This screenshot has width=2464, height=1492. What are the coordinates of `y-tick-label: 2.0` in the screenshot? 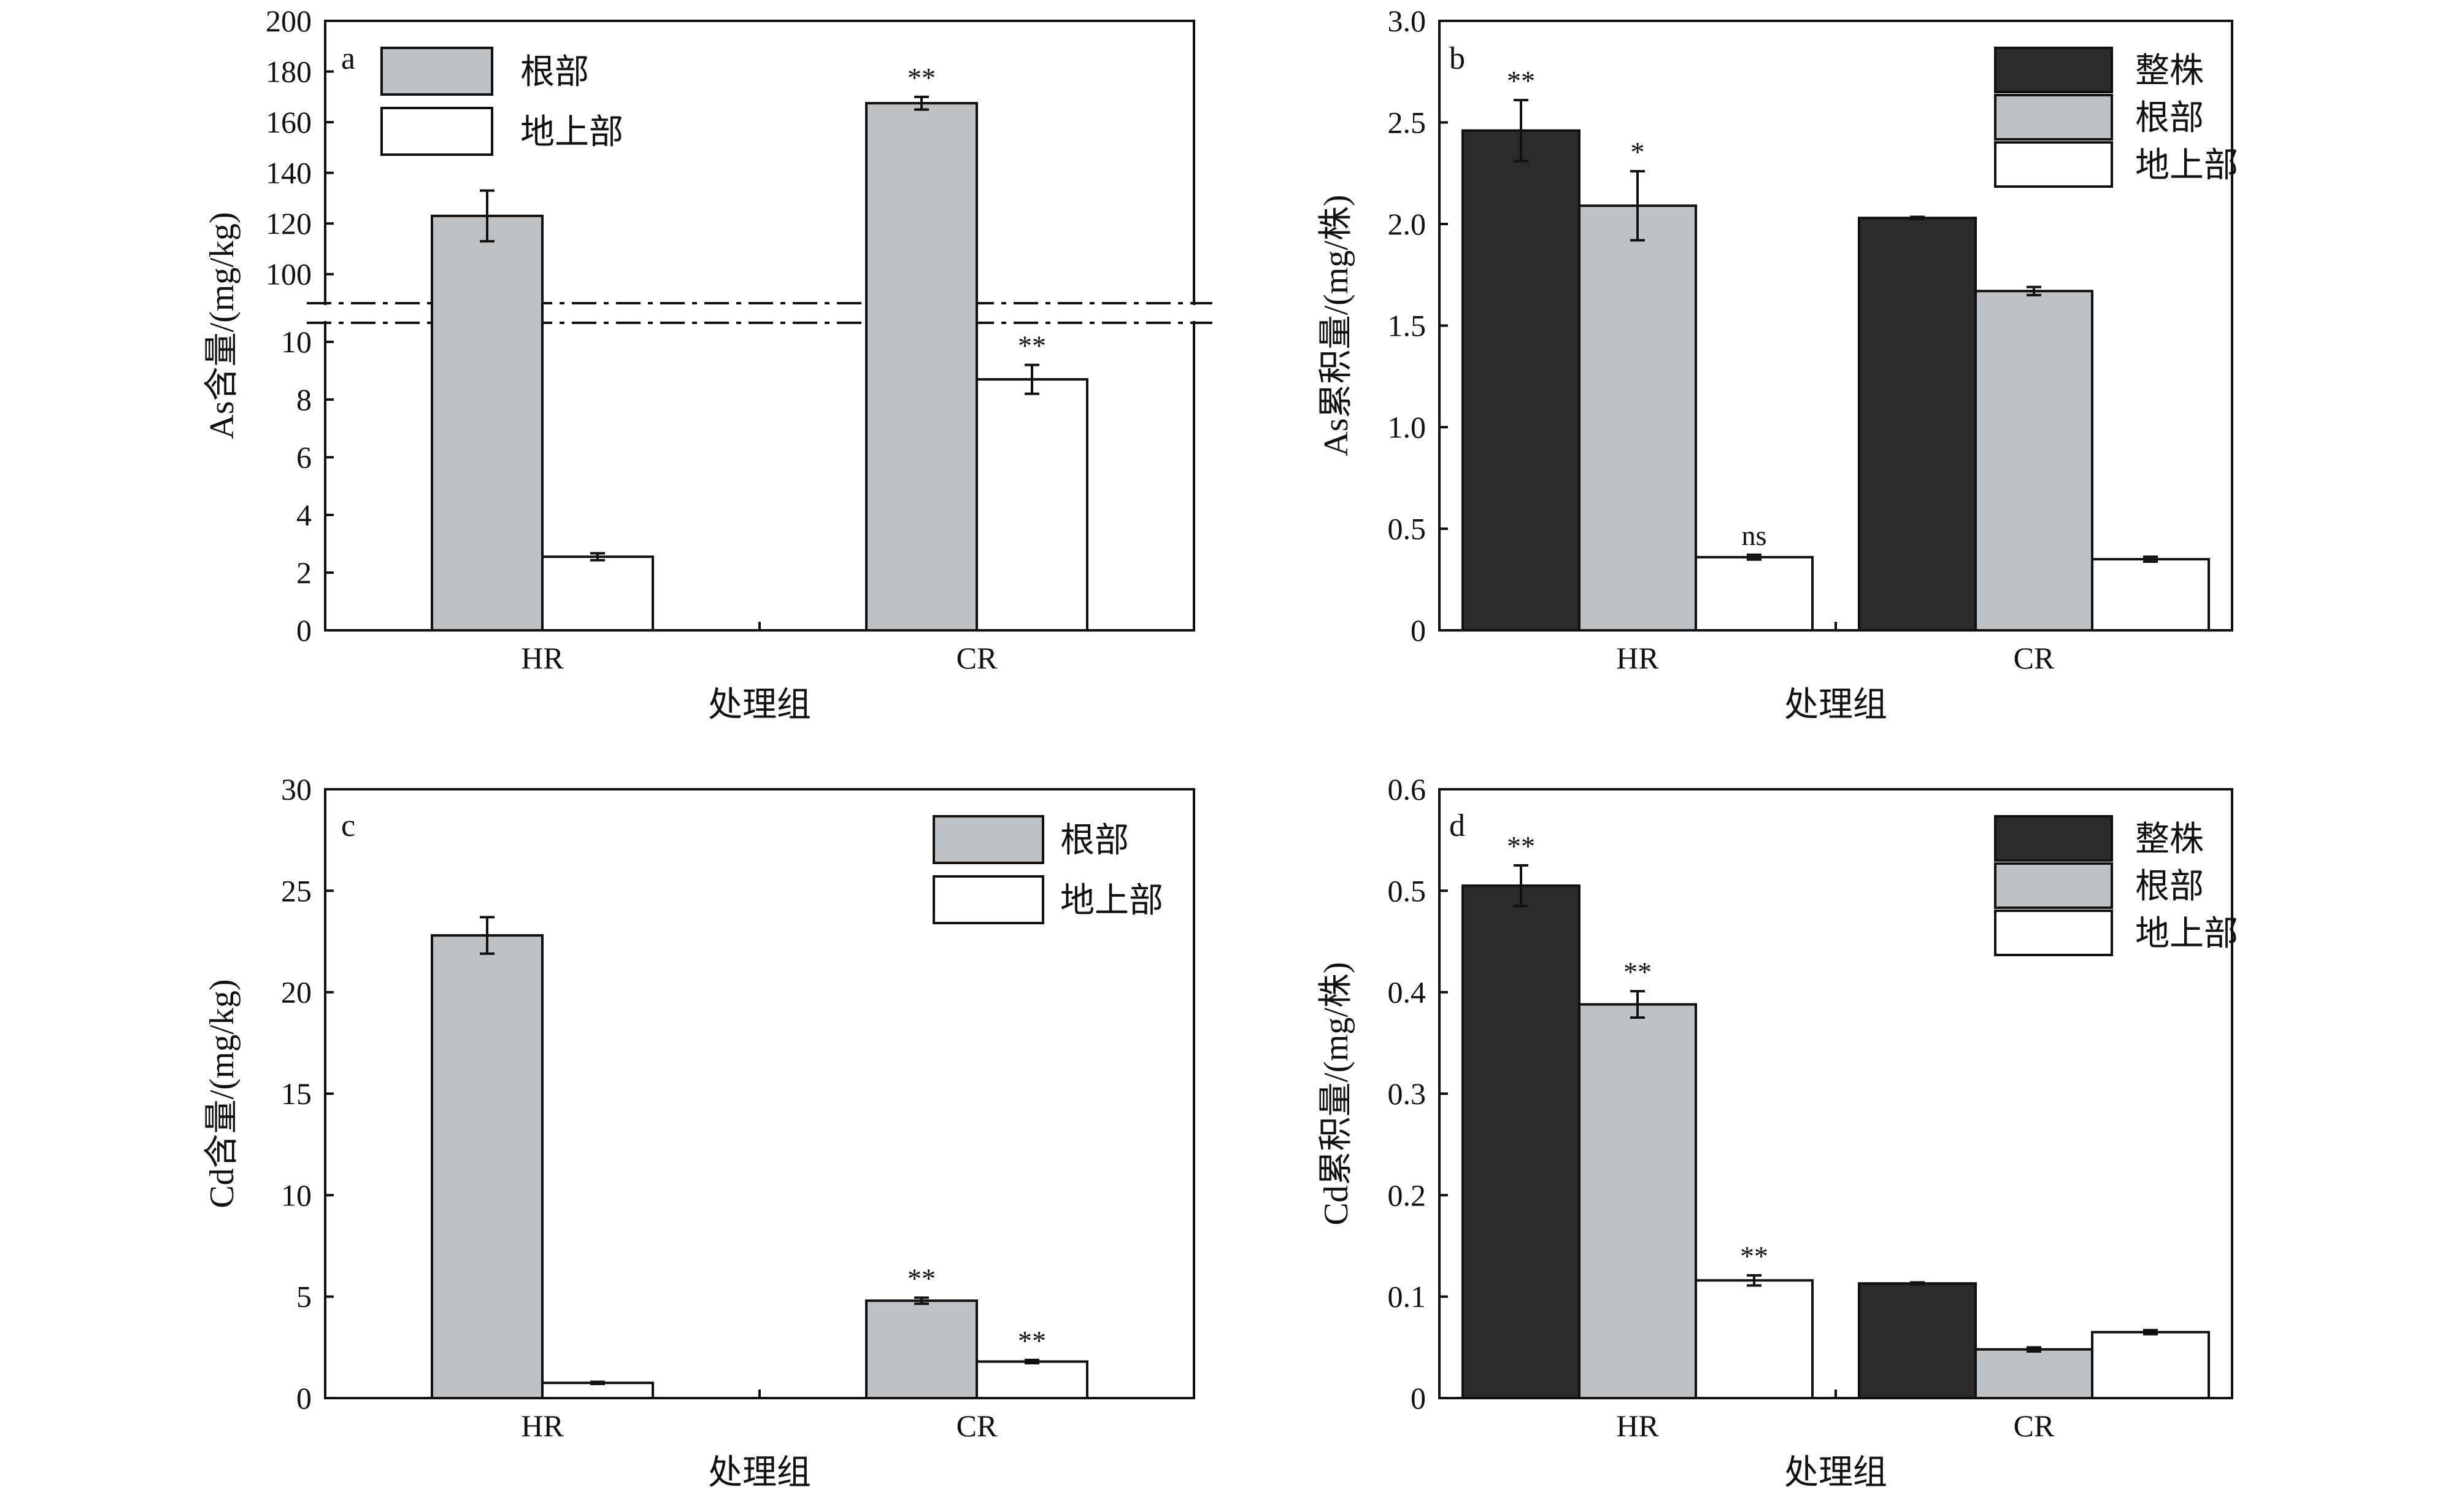 It's located at (1407, 224).